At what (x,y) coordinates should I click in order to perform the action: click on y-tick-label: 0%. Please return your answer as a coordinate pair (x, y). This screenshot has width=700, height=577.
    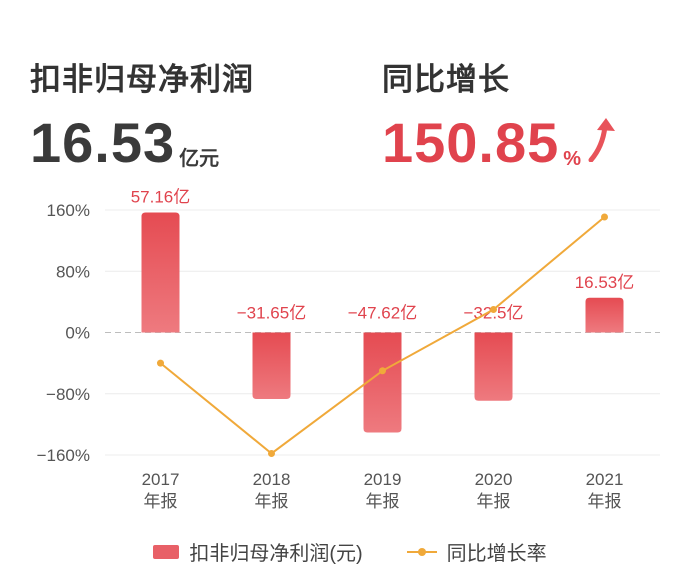
    Looking at the image, I should click on (77, 333).